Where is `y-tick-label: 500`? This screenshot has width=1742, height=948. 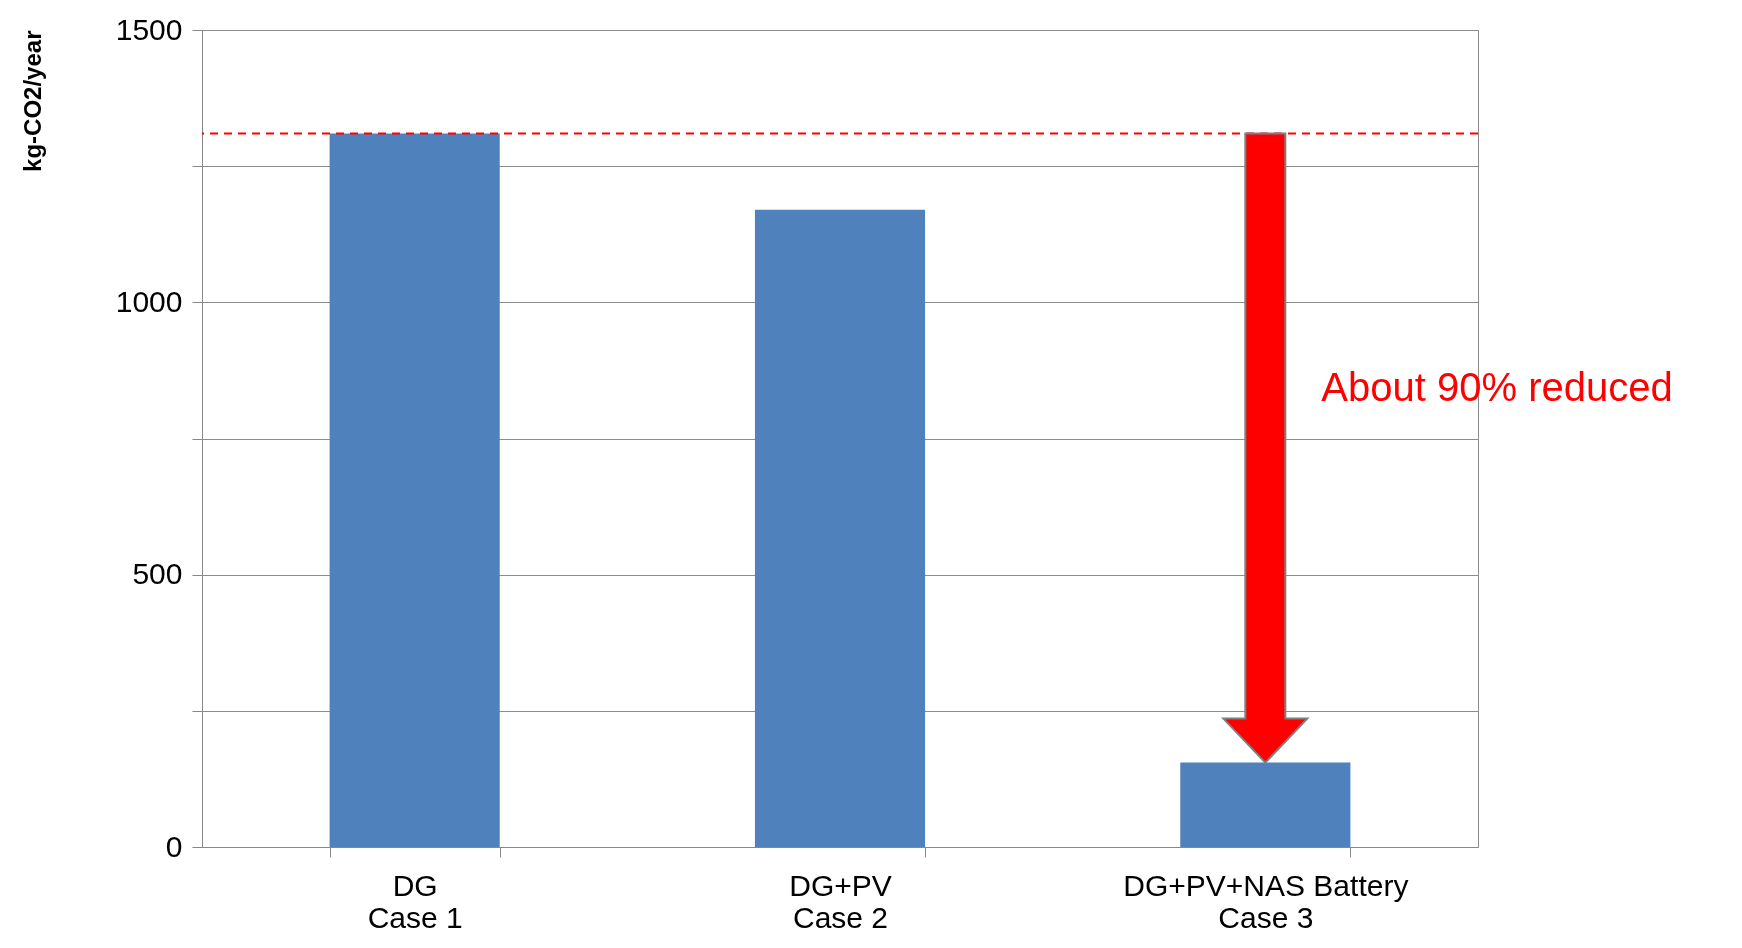
y-tick-label: 500 is located at coordinates (157, 574).